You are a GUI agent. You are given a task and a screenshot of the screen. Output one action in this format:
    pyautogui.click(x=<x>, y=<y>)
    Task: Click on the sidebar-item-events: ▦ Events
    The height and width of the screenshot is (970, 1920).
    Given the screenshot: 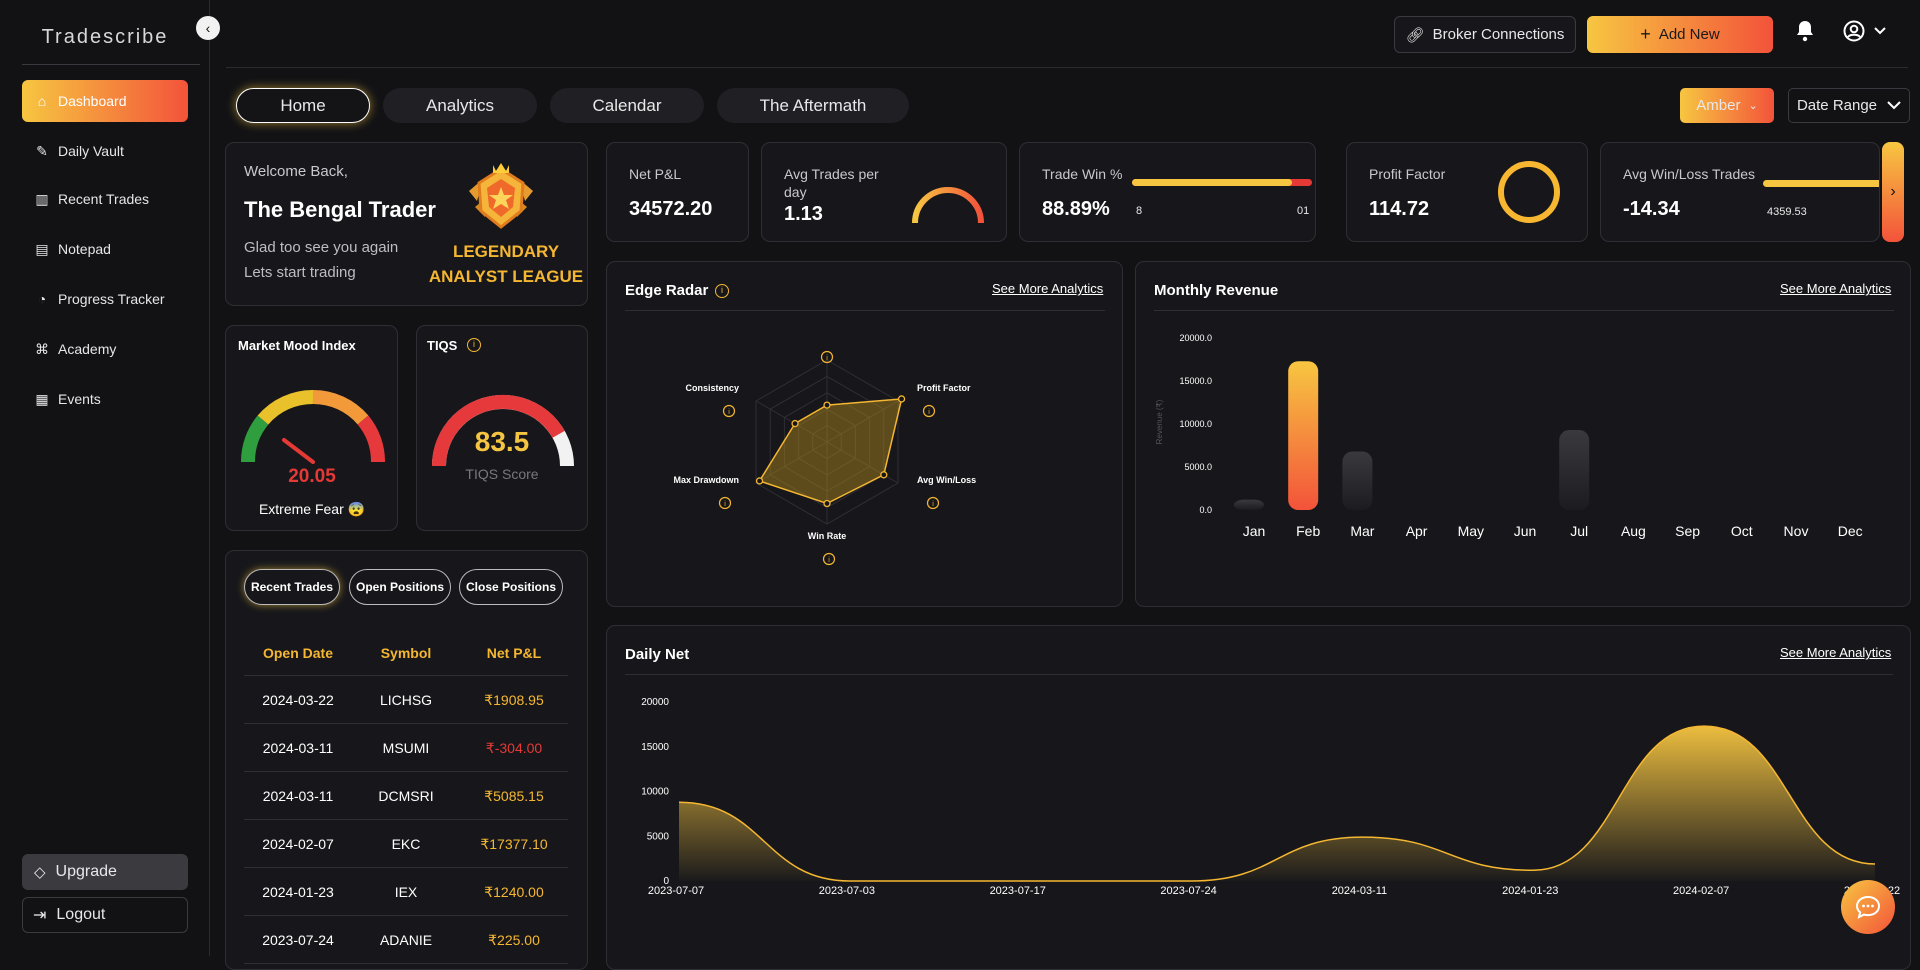 What is the action you would take?
    pyautogui.click(x=105, y=399)
    